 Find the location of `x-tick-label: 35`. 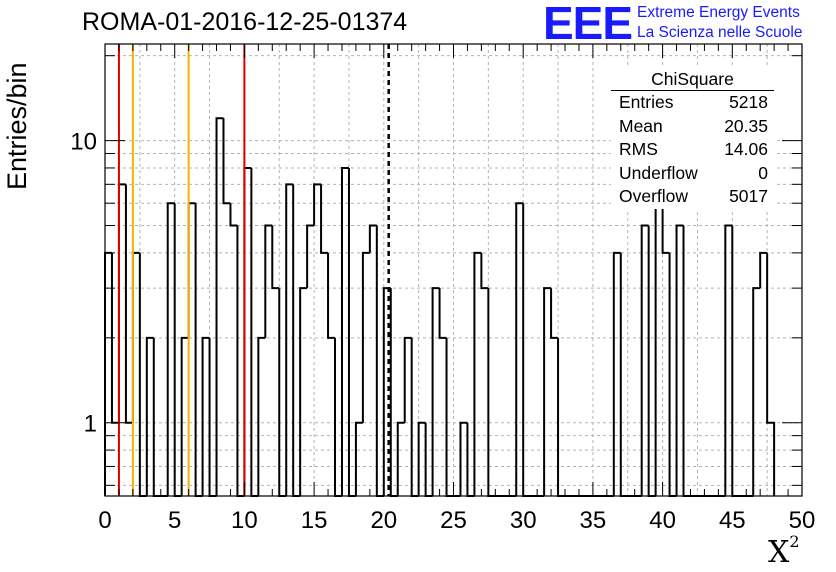

x-tick-label: 35 is located at coordinates (593, 520).